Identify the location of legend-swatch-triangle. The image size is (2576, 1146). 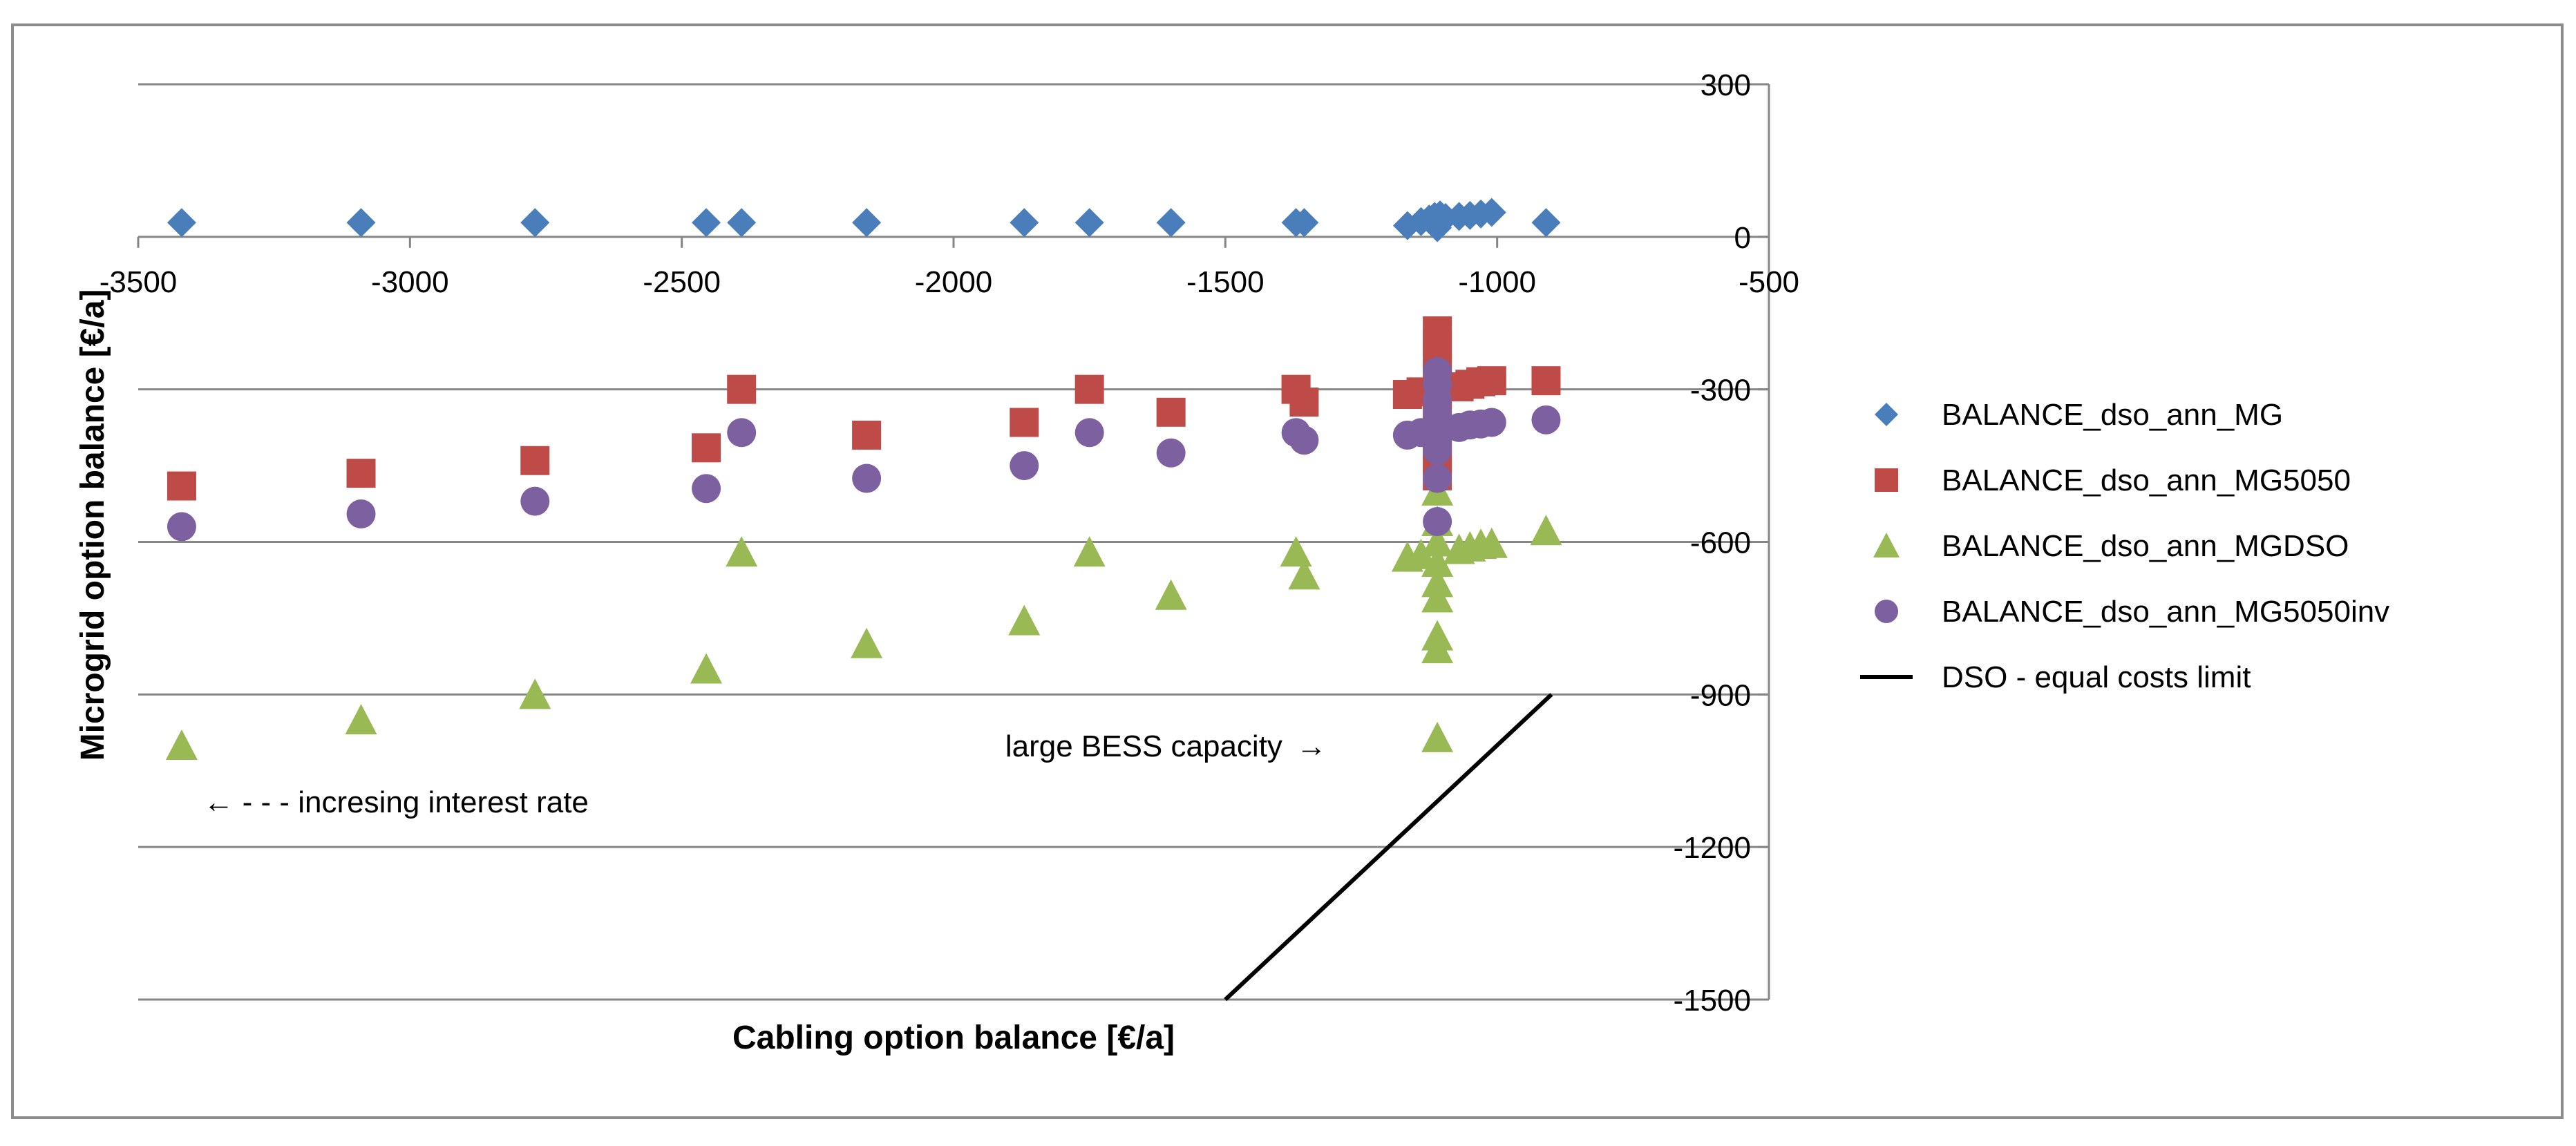
(1886, 545).